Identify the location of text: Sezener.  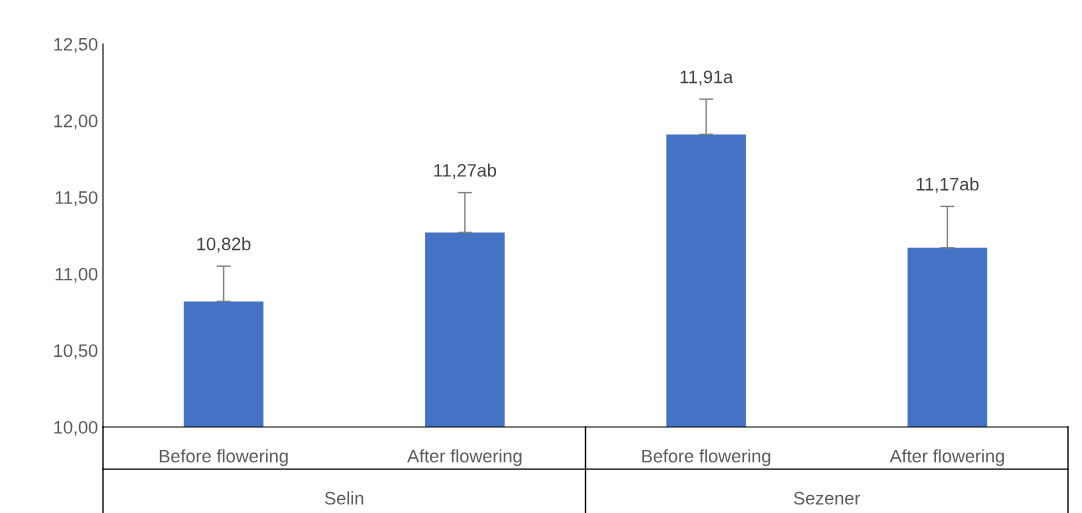
(827, 498).